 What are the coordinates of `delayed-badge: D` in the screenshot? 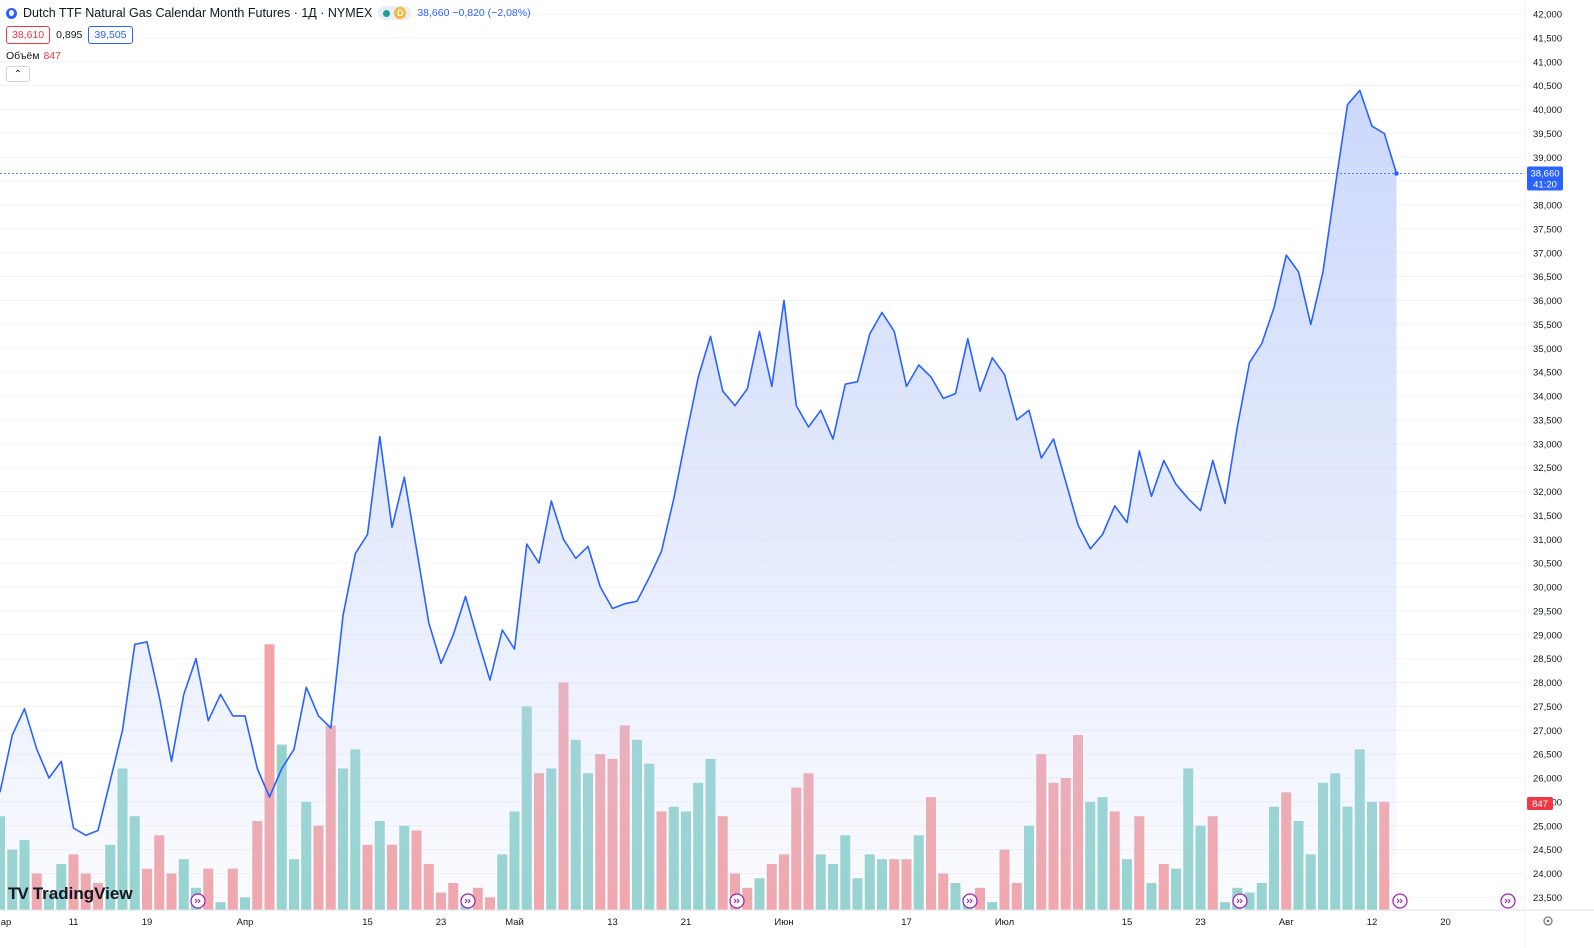 It's located at (400, 13).